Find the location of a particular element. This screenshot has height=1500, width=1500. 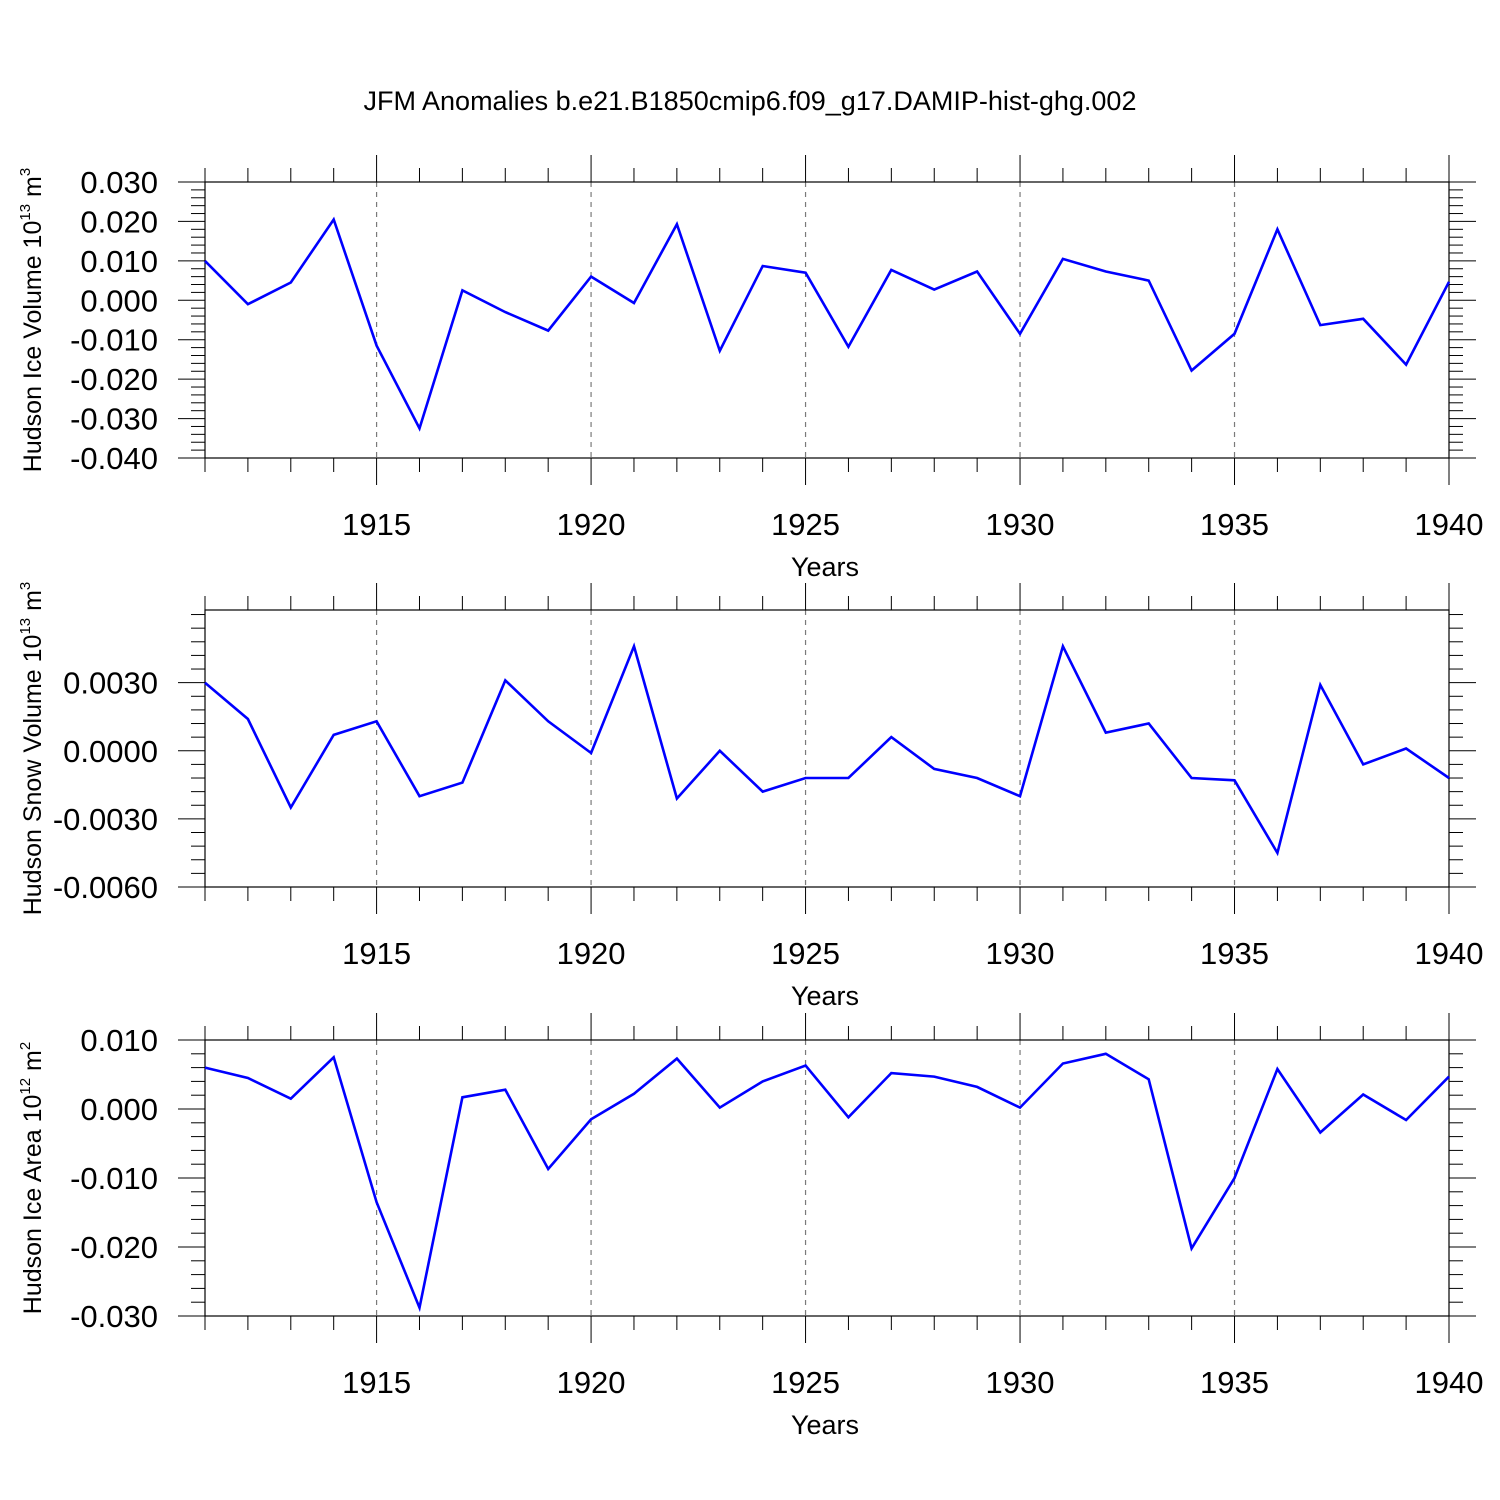

y-axis-label: Hudson Ice Volume 1013 m3 is located at coordinates (32, 320).